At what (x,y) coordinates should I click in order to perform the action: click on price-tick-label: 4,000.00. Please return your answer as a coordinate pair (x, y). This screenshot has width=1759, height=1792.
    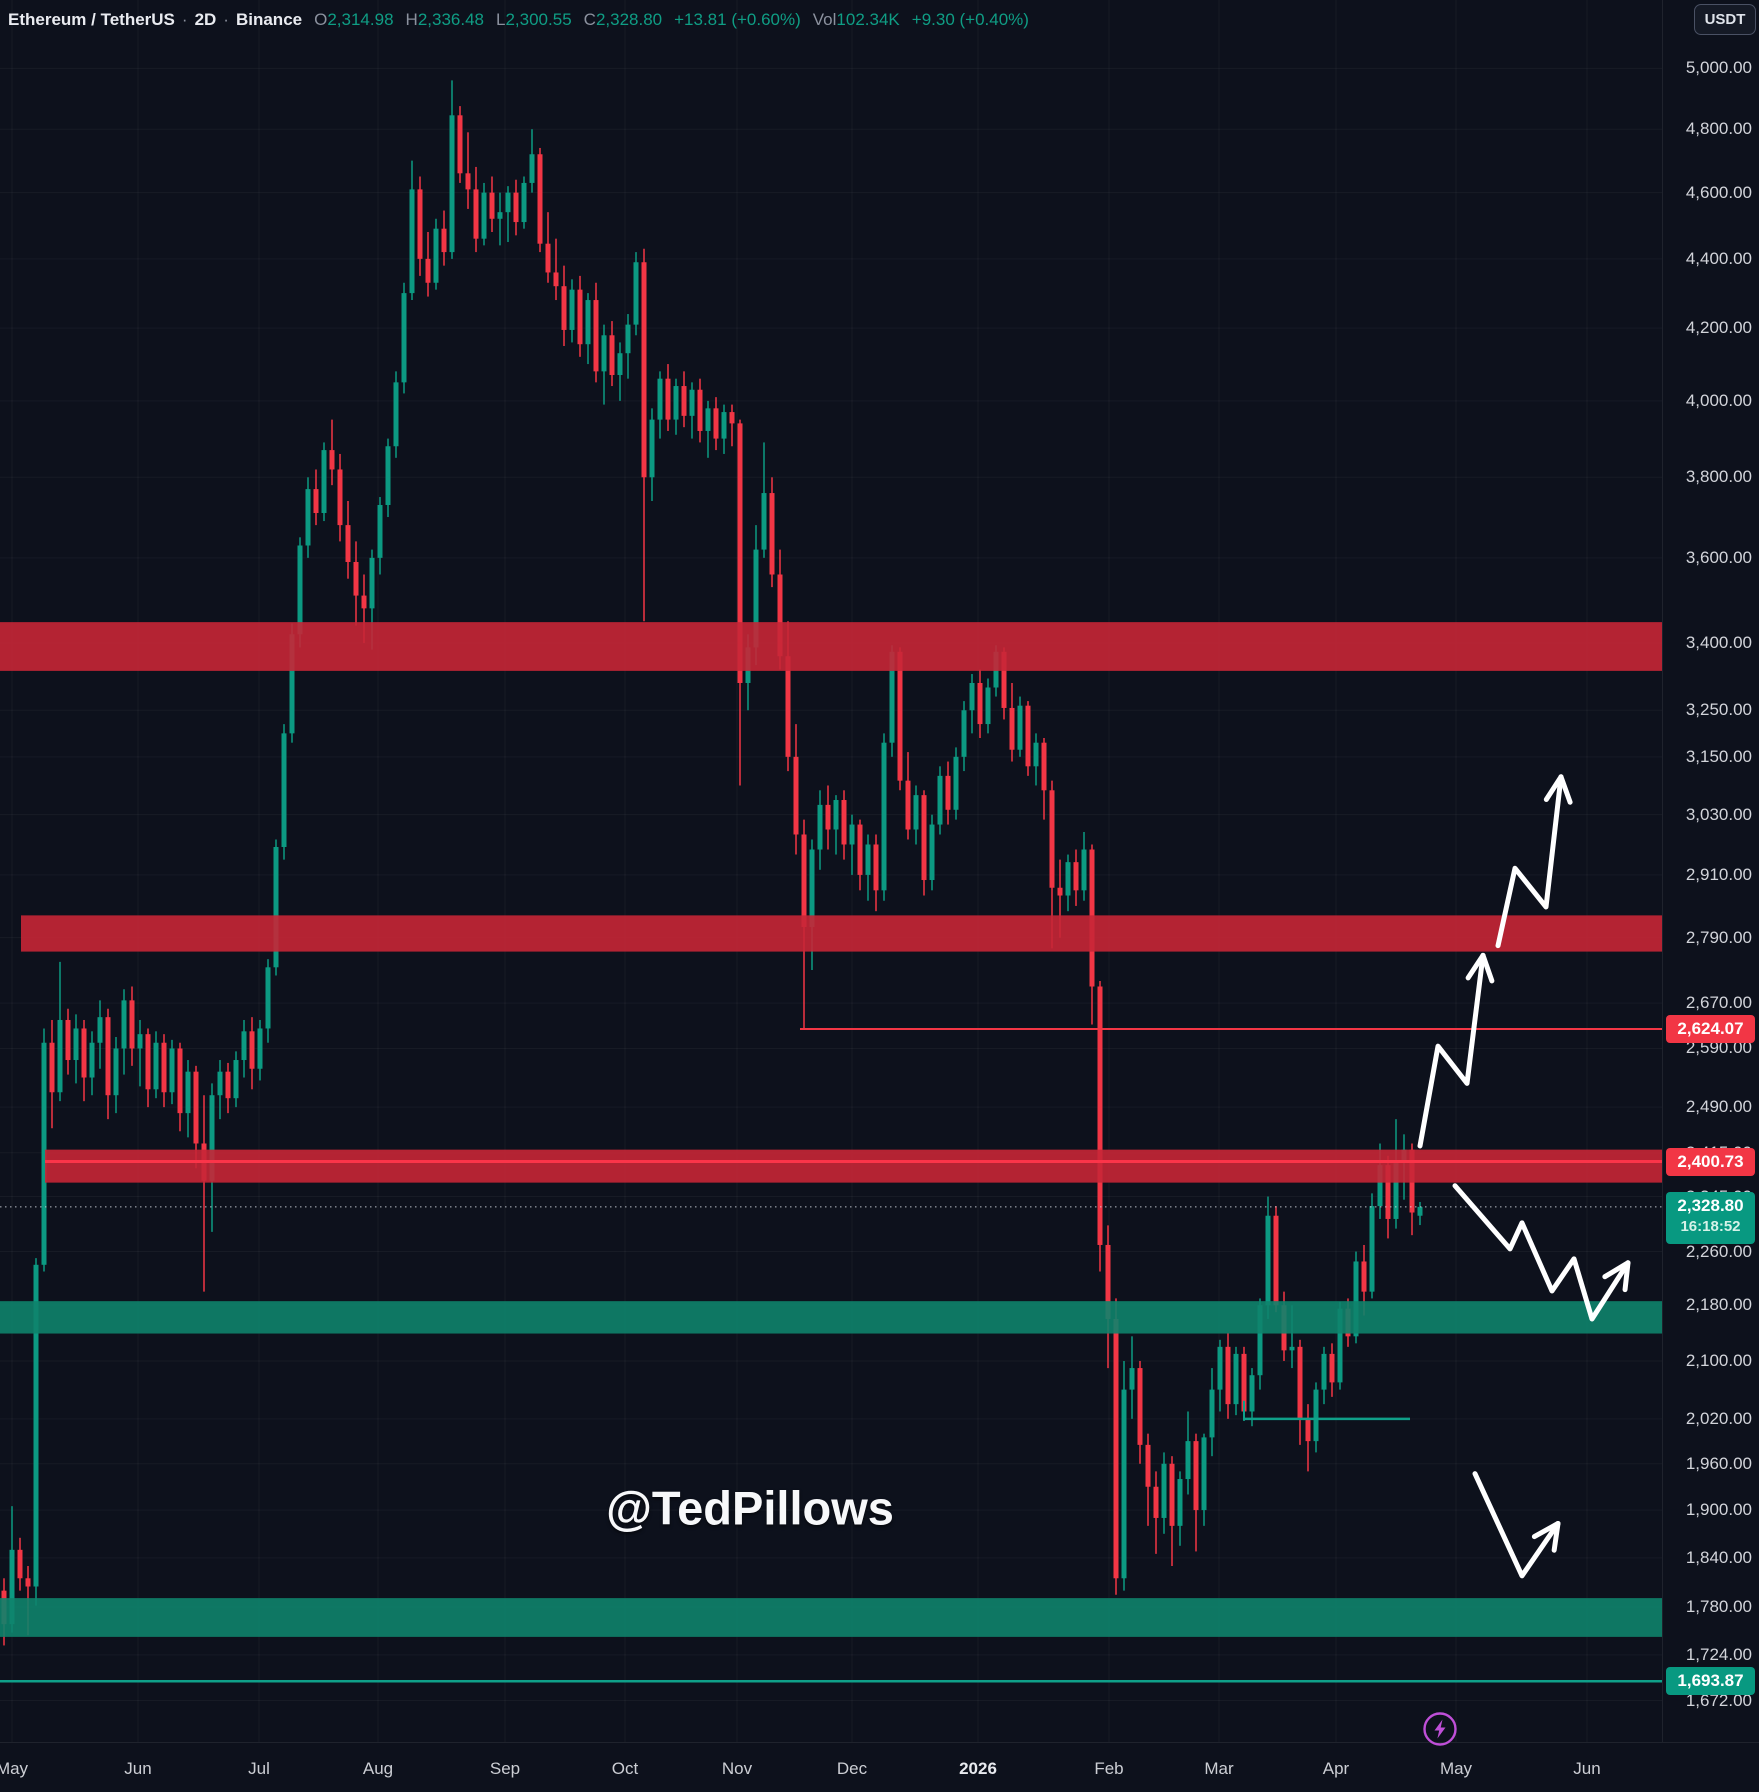
    Looking at the image, I should click on (1718, 400).